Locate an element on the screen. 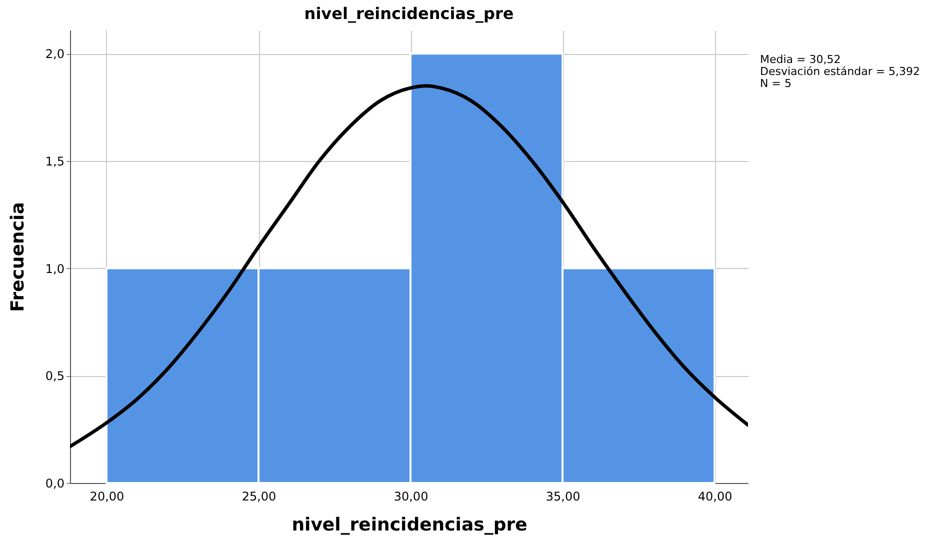 The height and width of the screenshot is (540, 946). chart-title: nivel_reincidencias_pre is located at coordinates (409, 13).